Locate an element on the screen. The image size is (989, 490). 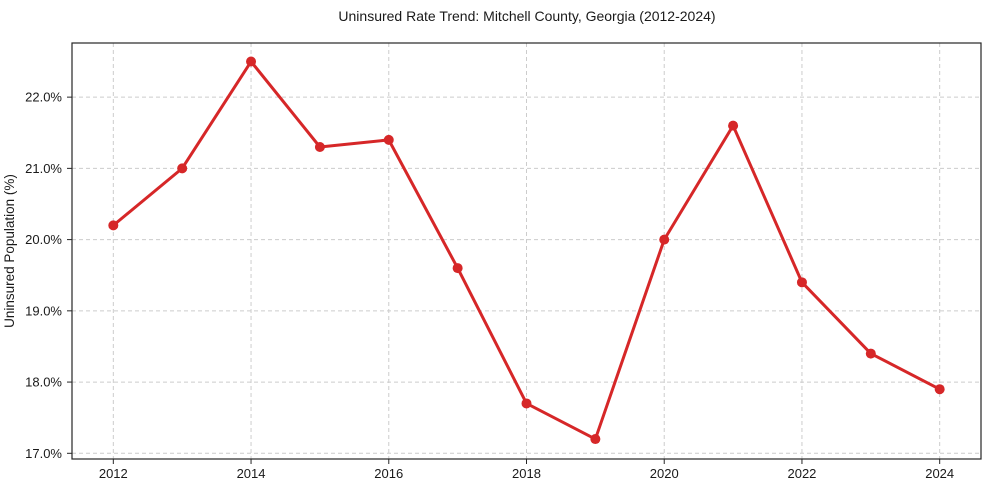
x-tick-label: 2014 is located at coordinates (251, 473).